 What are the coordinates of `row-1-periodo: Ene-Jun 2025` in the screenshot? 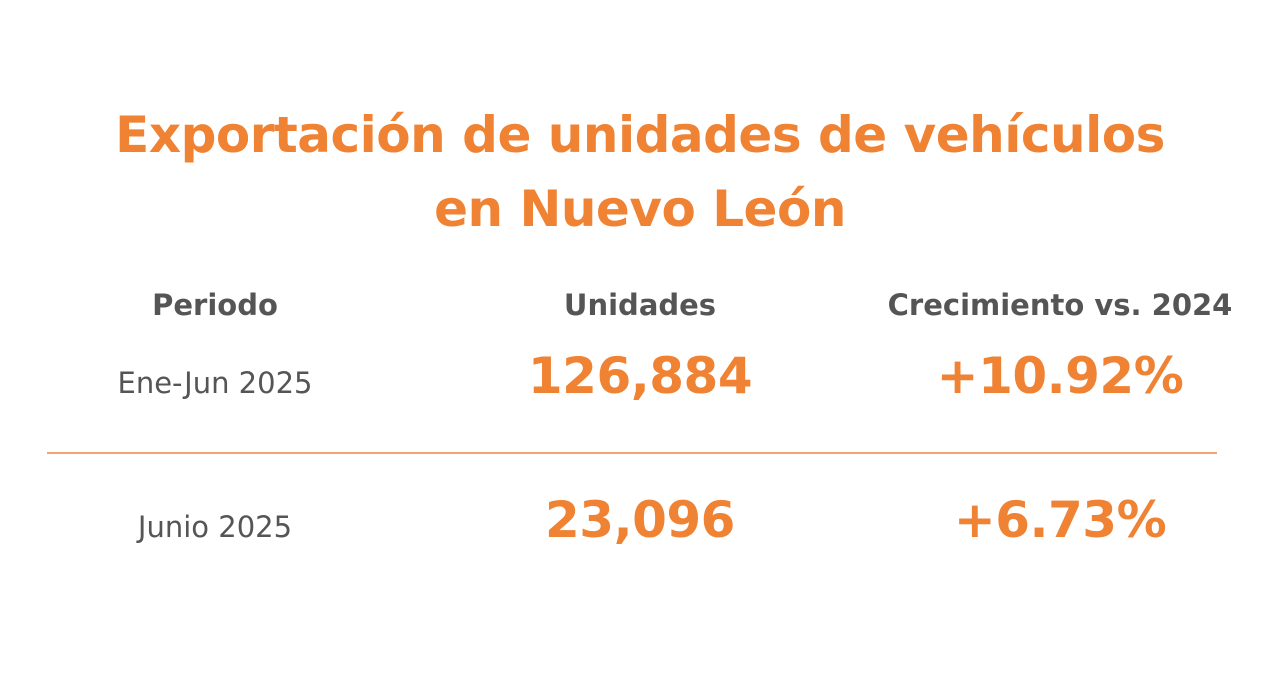 It's located at (215, 383).